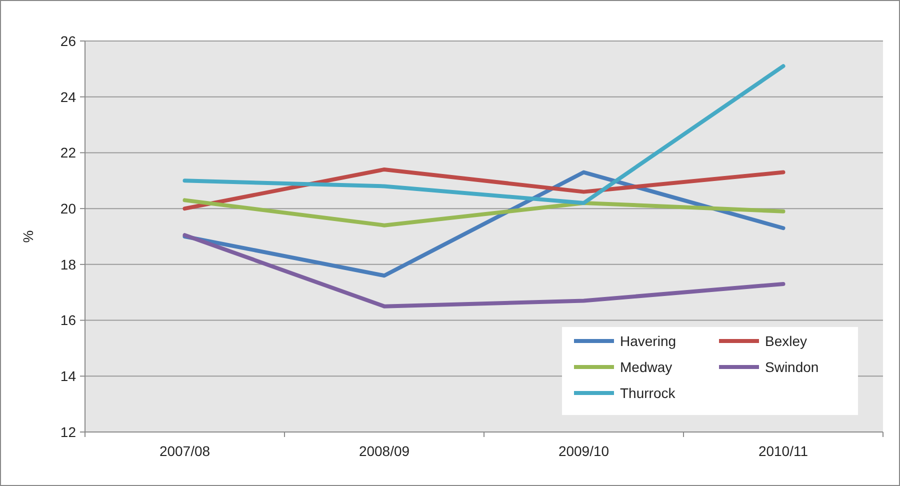 Image resolution: width=900 pixels, height=486 pixels. I want to click on legend-label: Swindon, so click(792, 366).